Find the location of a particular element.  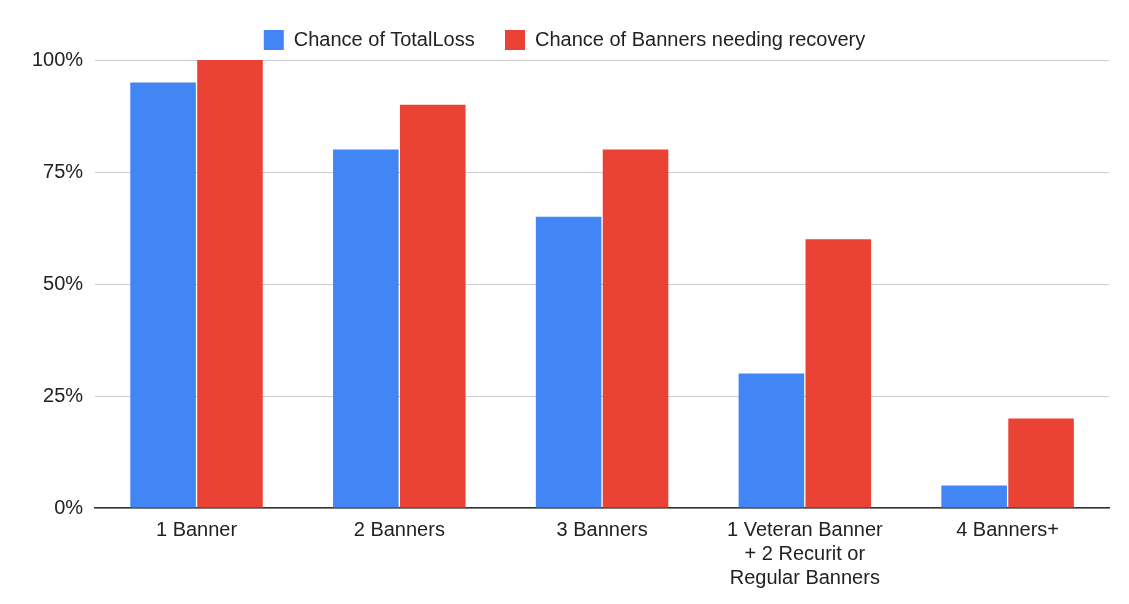

y-tick-label: 100% is located at coordinates (58, 58).